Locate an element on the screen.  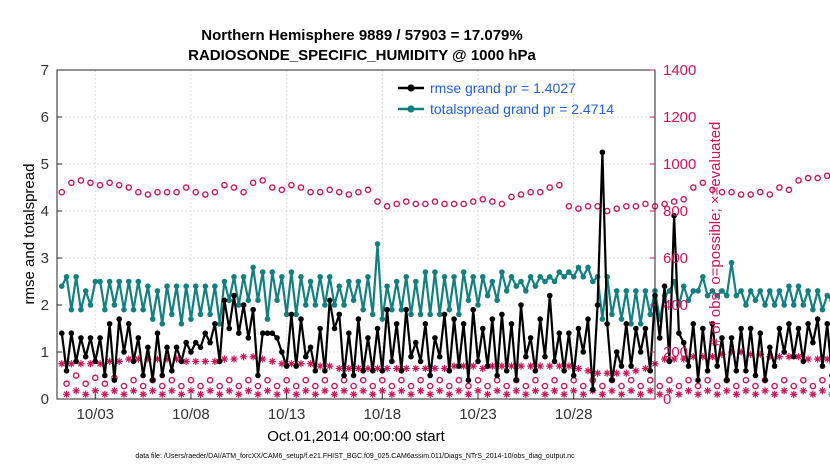
obs-evaluated-series is located at coordinates (444, 373).